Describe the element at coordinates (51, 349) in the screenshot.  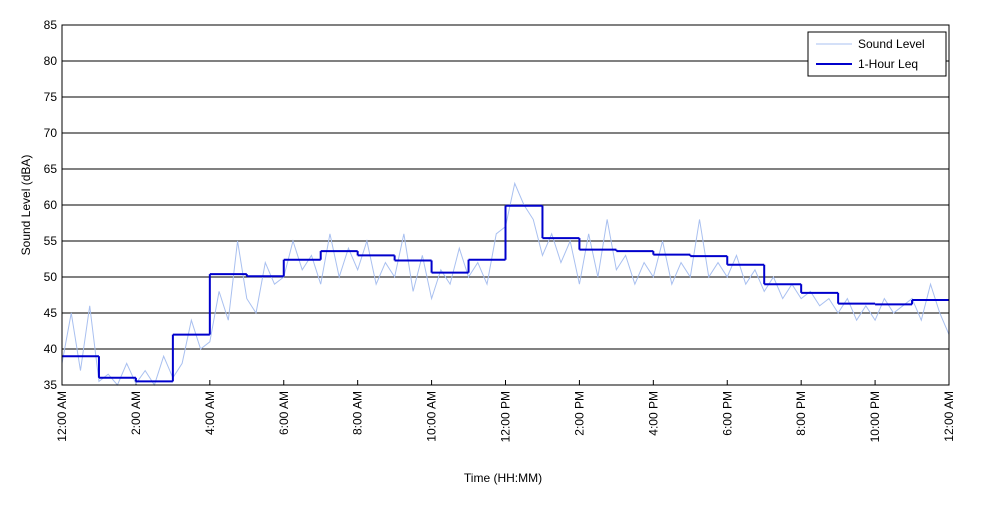
I see `y-tick-label: 40` at that location.